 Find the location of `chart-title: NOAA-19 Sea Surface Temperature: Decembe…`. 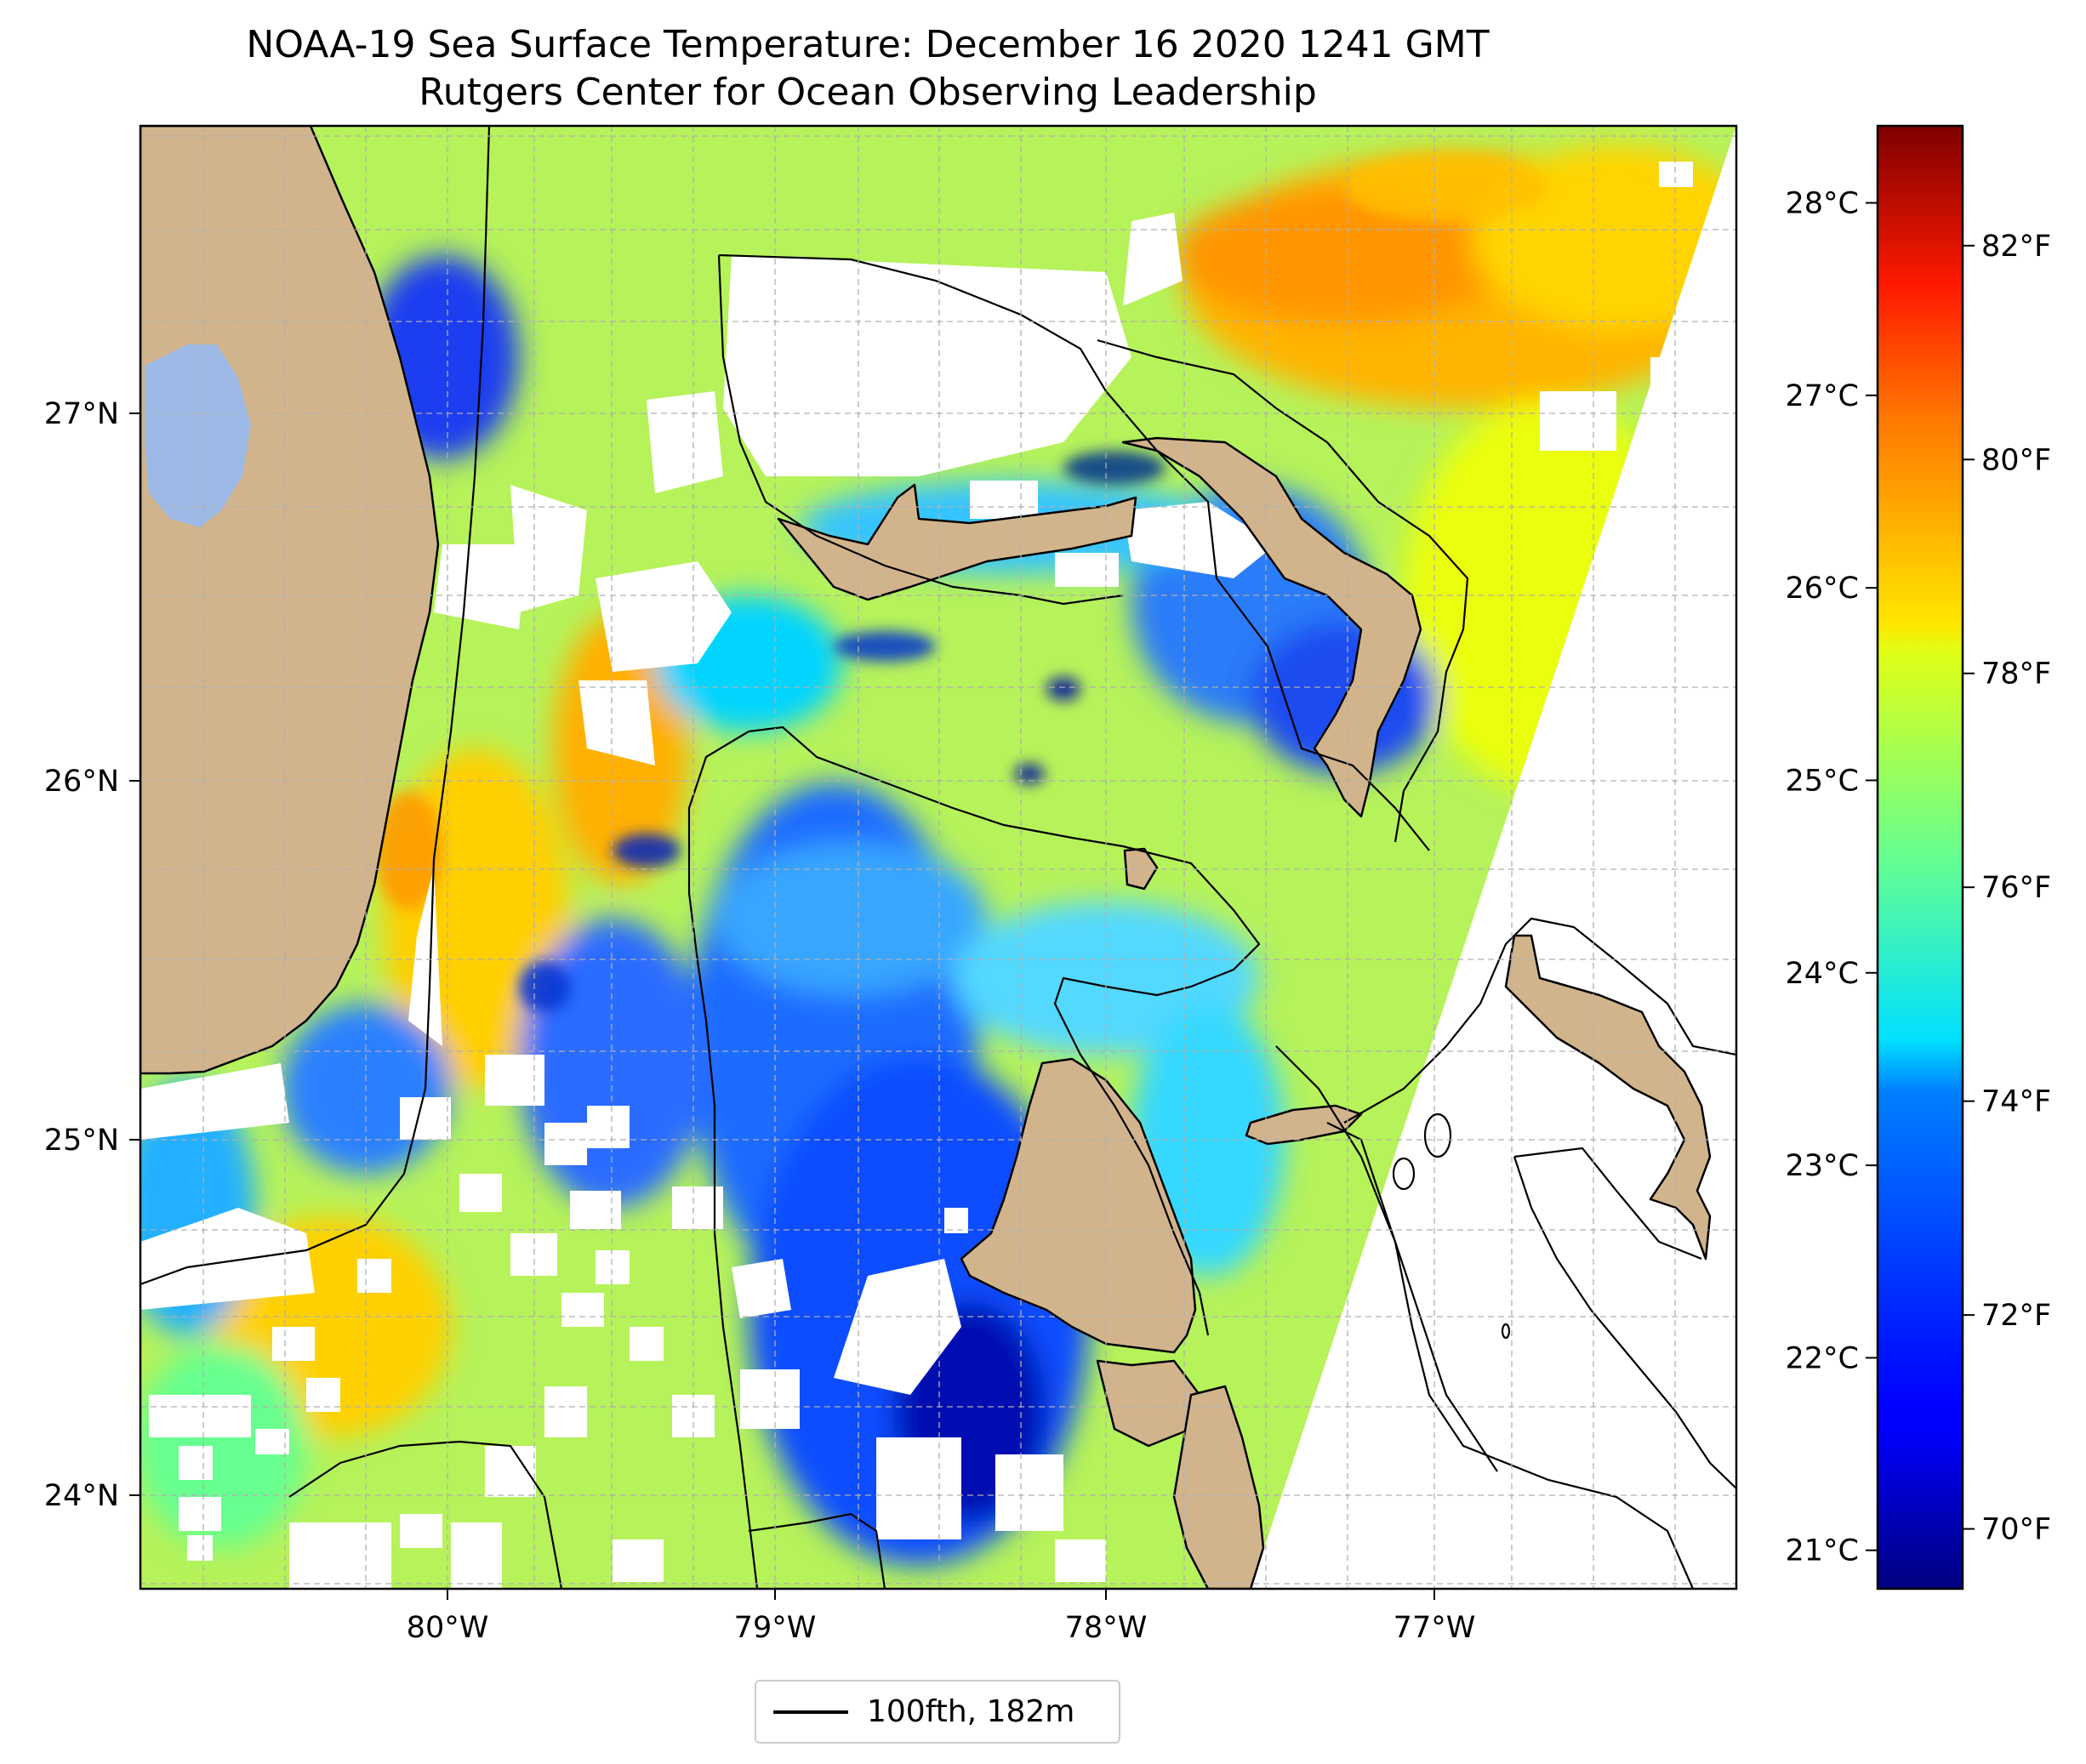

chart-title: NOAA-19 Sea Surface Temperature: Decembe… is located at coordinates (868, 44).